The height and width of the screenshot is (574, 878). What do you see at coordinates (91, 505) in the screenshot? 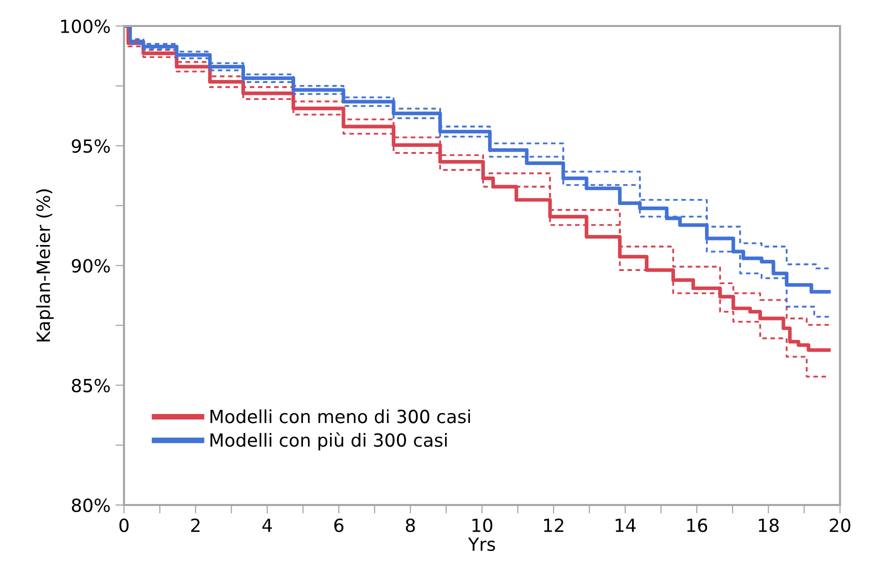
I see `y-tick-label: 80%` at bounding box center [91, 505].